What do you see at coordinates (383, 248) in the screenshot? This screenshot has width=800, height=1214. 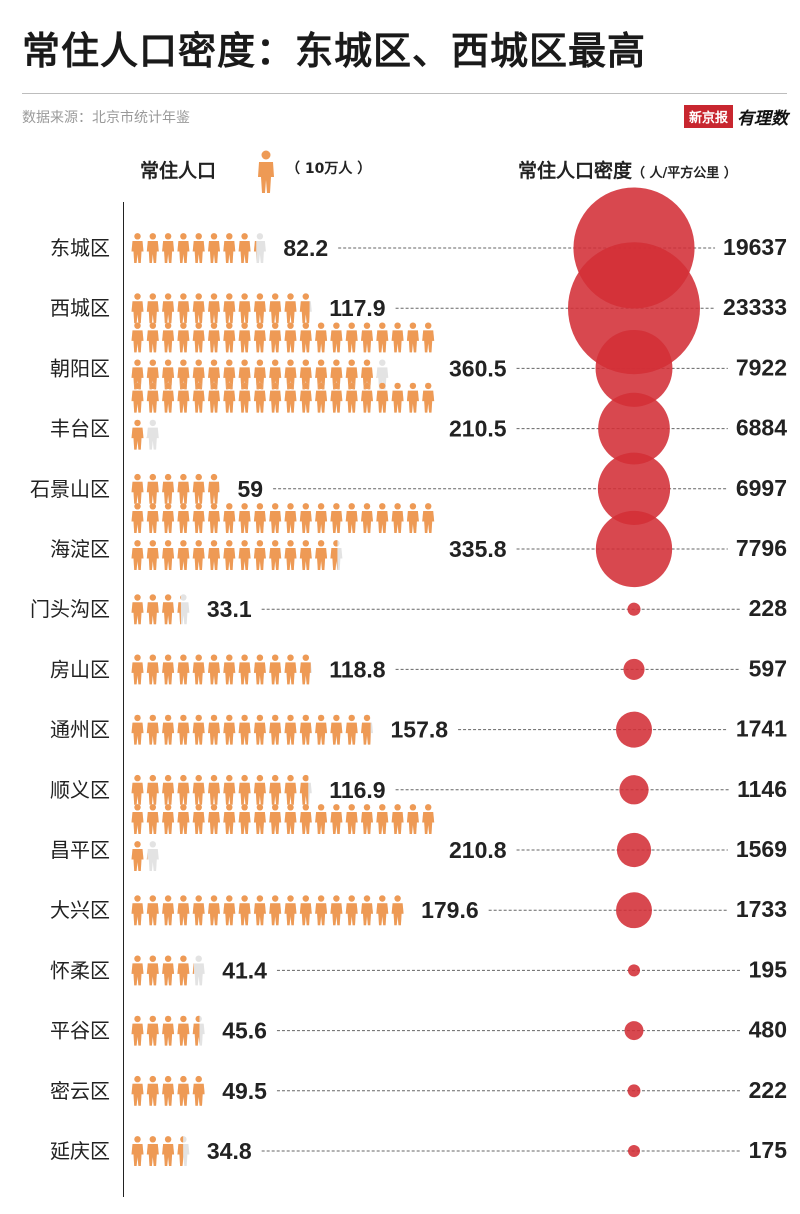 I see `district-row: 东城区` at bounding box center [383, 248].